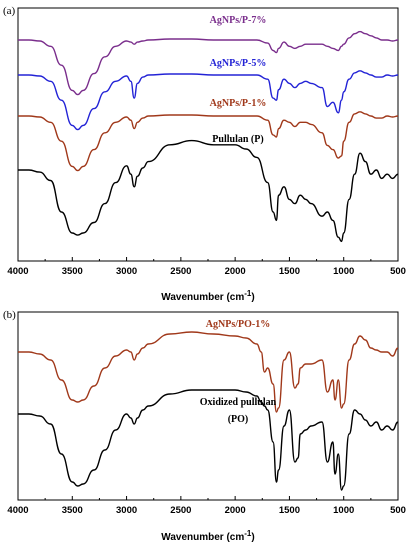 This screenshot has width=414, height=550. What do you see at coordinates (206, 506) in the screenshot?
I see `panel-b-x-axis: 4000 3500 3000 2500 2000 1500 1000 500` at bounding box center [206, 506].